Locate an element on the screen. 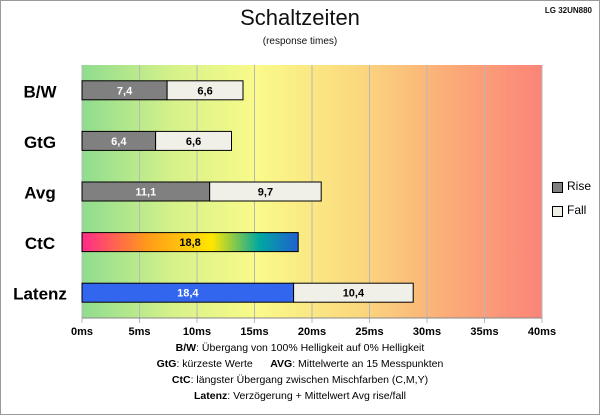  x-tick-label: 5ms is located at coordinates (139, 332).